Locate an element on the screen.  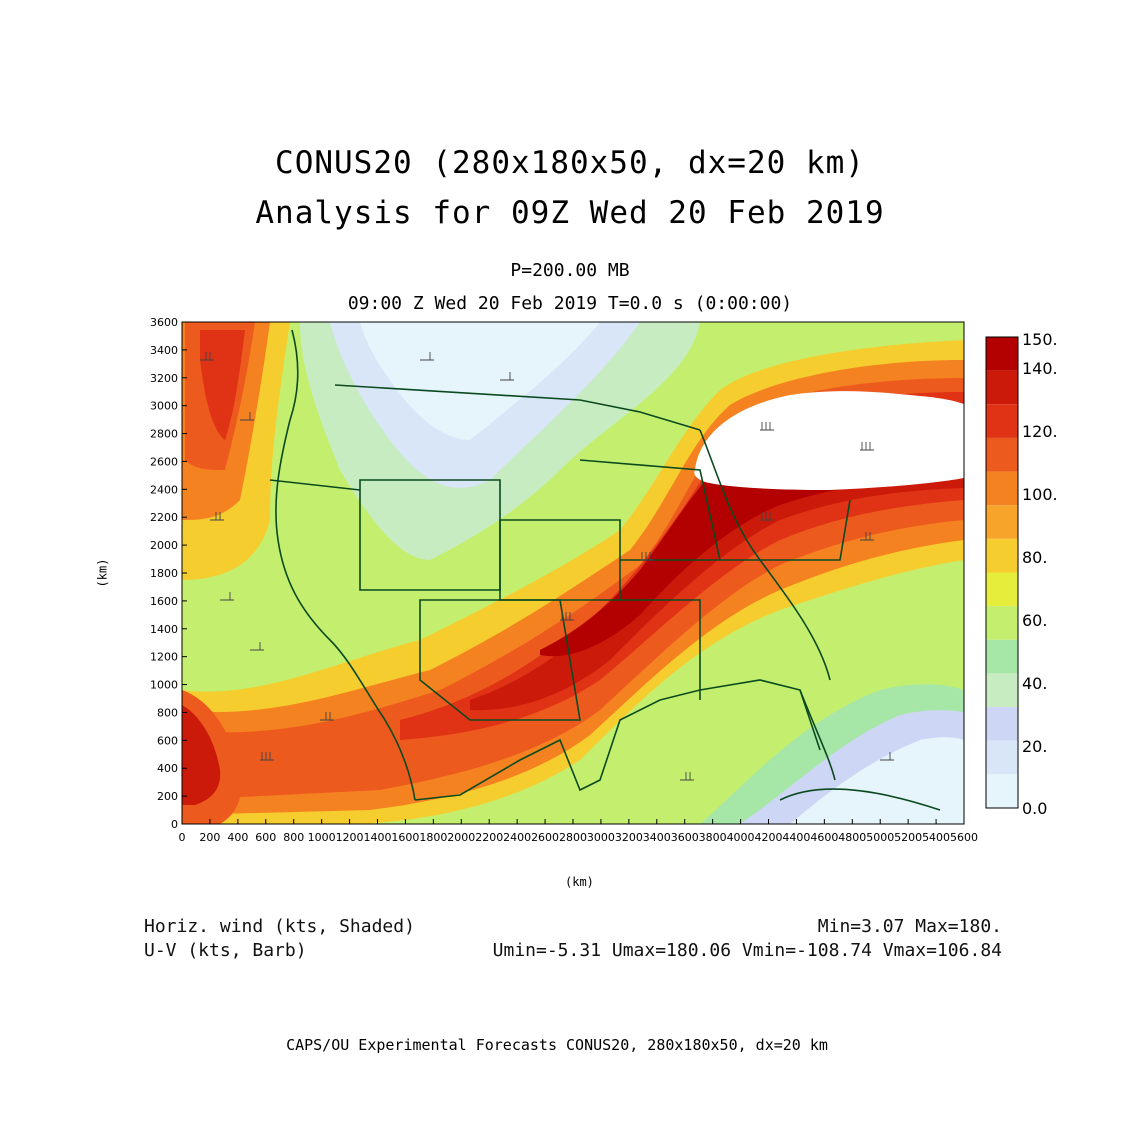
x-tick-label: 400 is located at coordinates (237, 837).